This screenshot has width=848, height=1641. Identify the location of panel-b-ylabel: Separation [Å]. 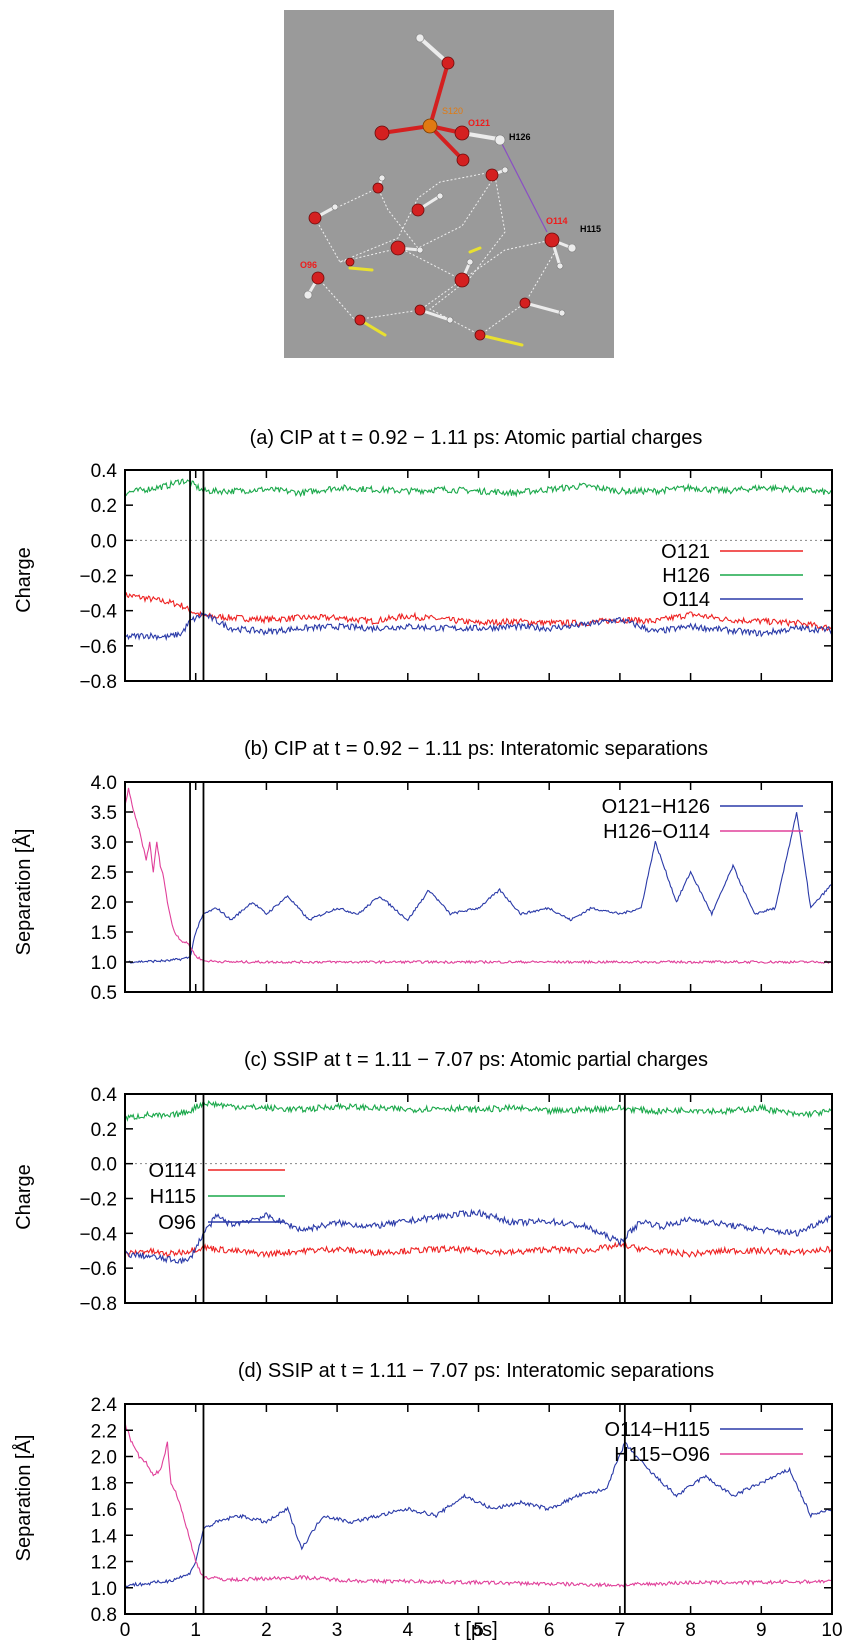
(23, 892).